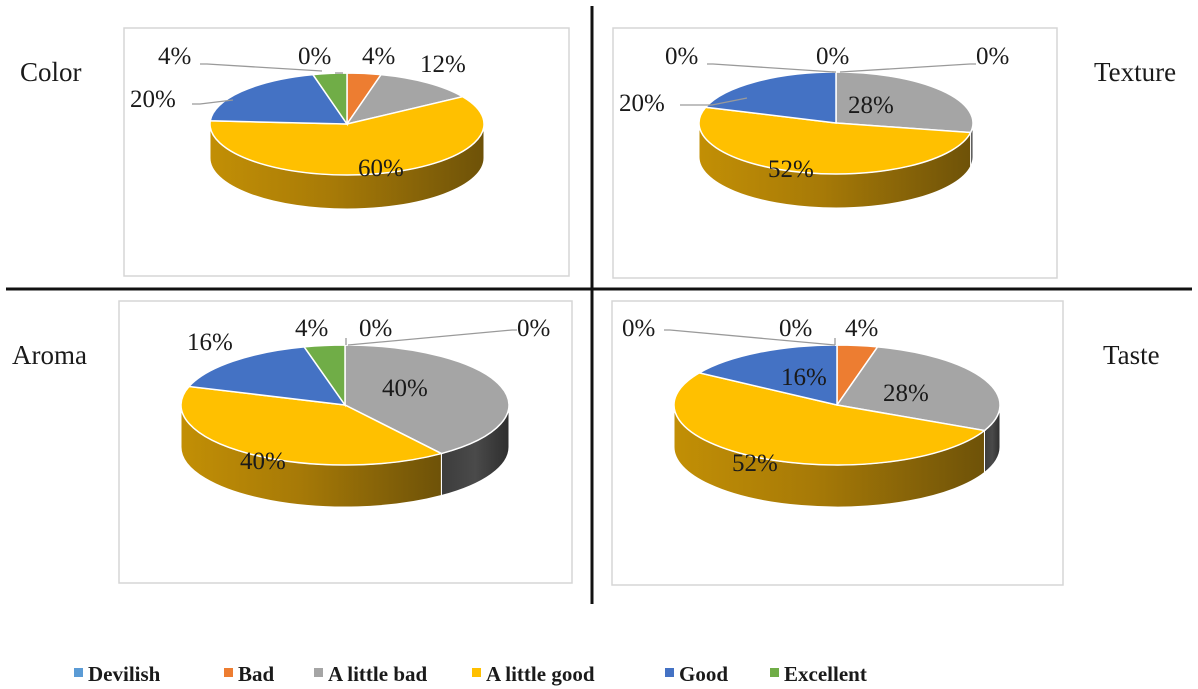 This screenshot has height=689, width=1198. What do you see at coordinates (78, 672) in the screenshot?
I see `legend-swatch-devilish` at bounding box center [78, 672].